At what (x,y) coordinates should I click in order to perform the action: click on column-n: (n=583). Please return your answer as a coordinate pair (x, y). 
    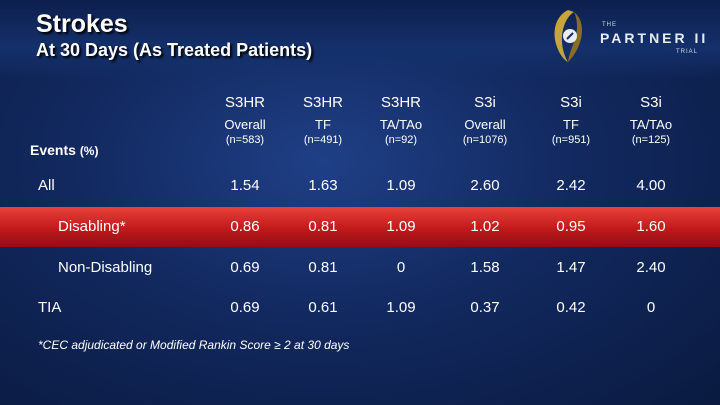
    Looking at the image, I should click on (245, 140).